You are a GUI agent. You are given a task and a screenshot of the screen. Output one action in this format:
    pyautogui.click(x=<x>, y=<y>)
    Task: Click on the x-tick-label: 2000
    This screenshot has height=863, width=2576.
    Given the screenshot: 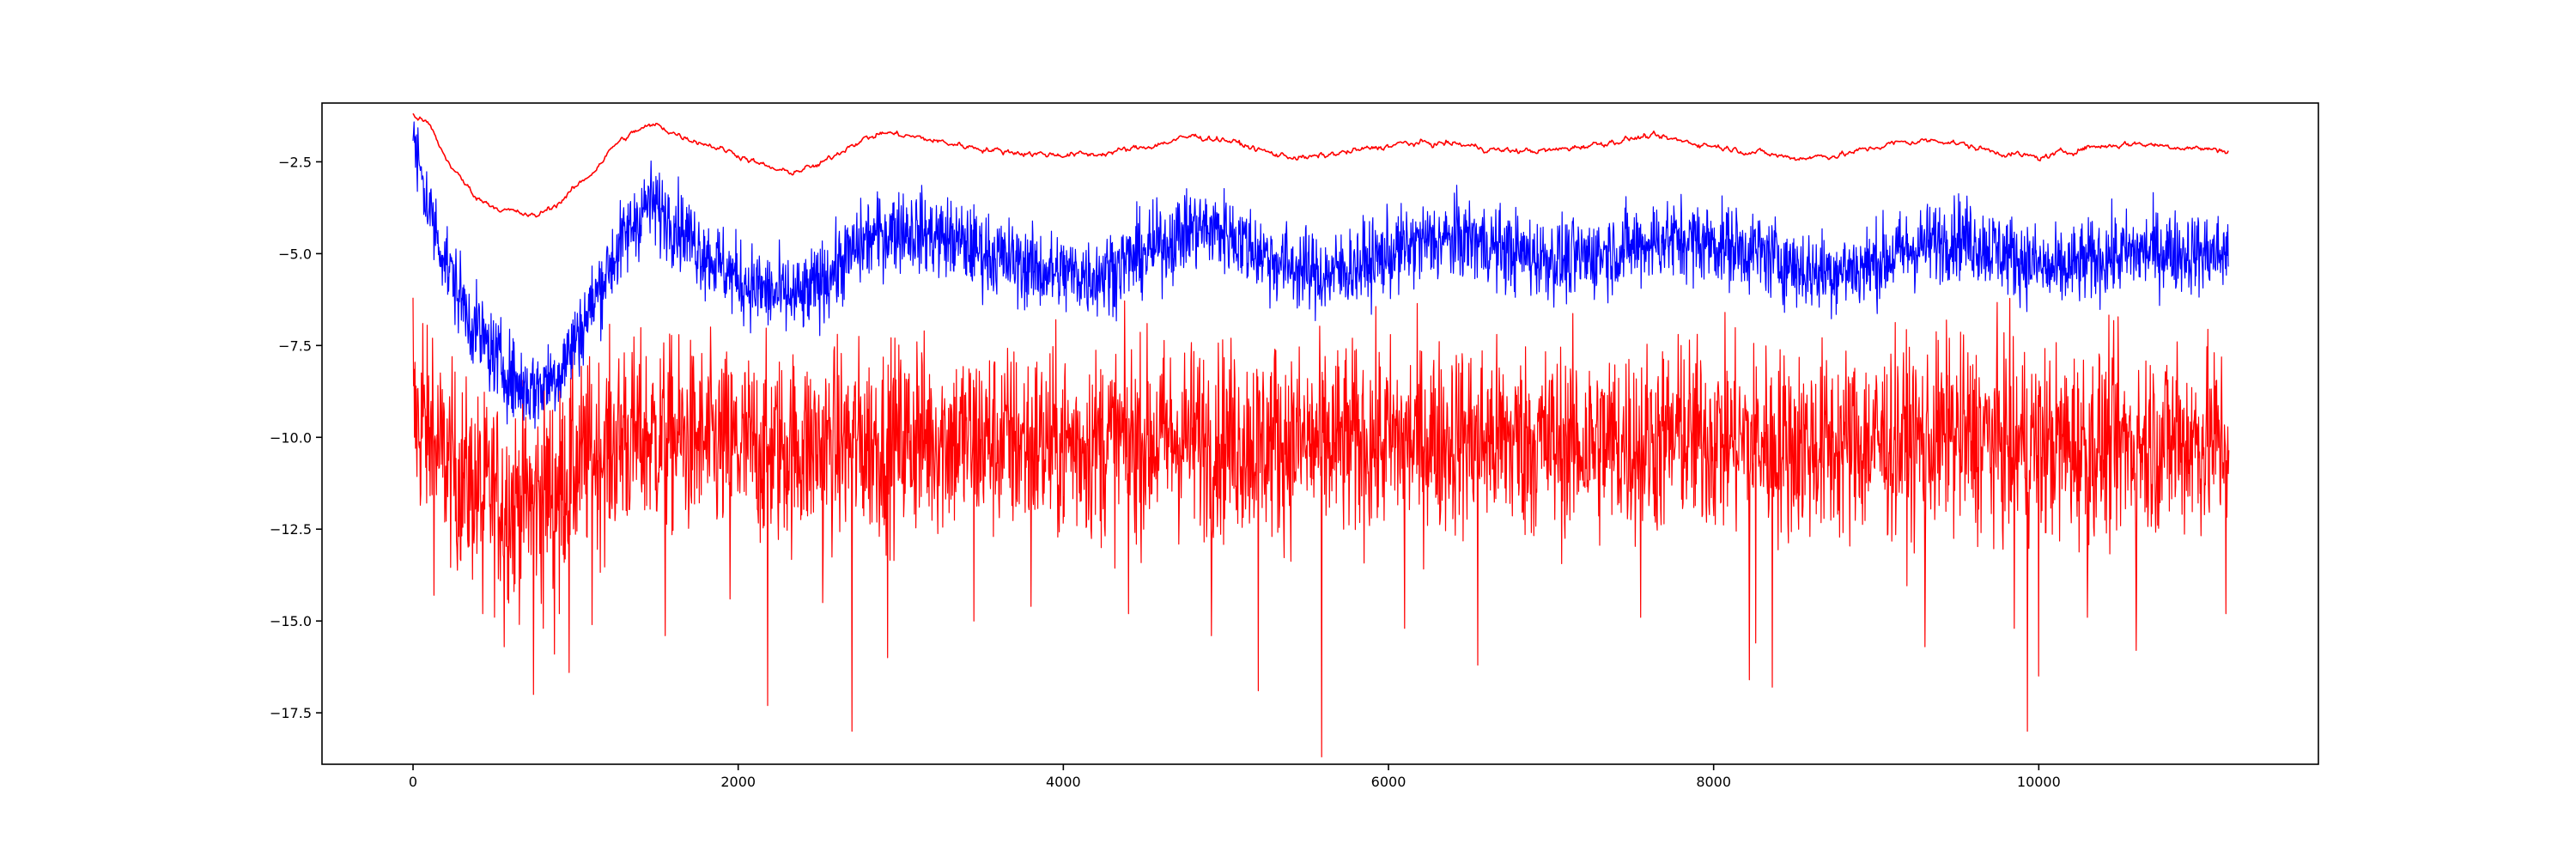 What is the action you would take?
    pyautogui.click(x=738, y=782)
    